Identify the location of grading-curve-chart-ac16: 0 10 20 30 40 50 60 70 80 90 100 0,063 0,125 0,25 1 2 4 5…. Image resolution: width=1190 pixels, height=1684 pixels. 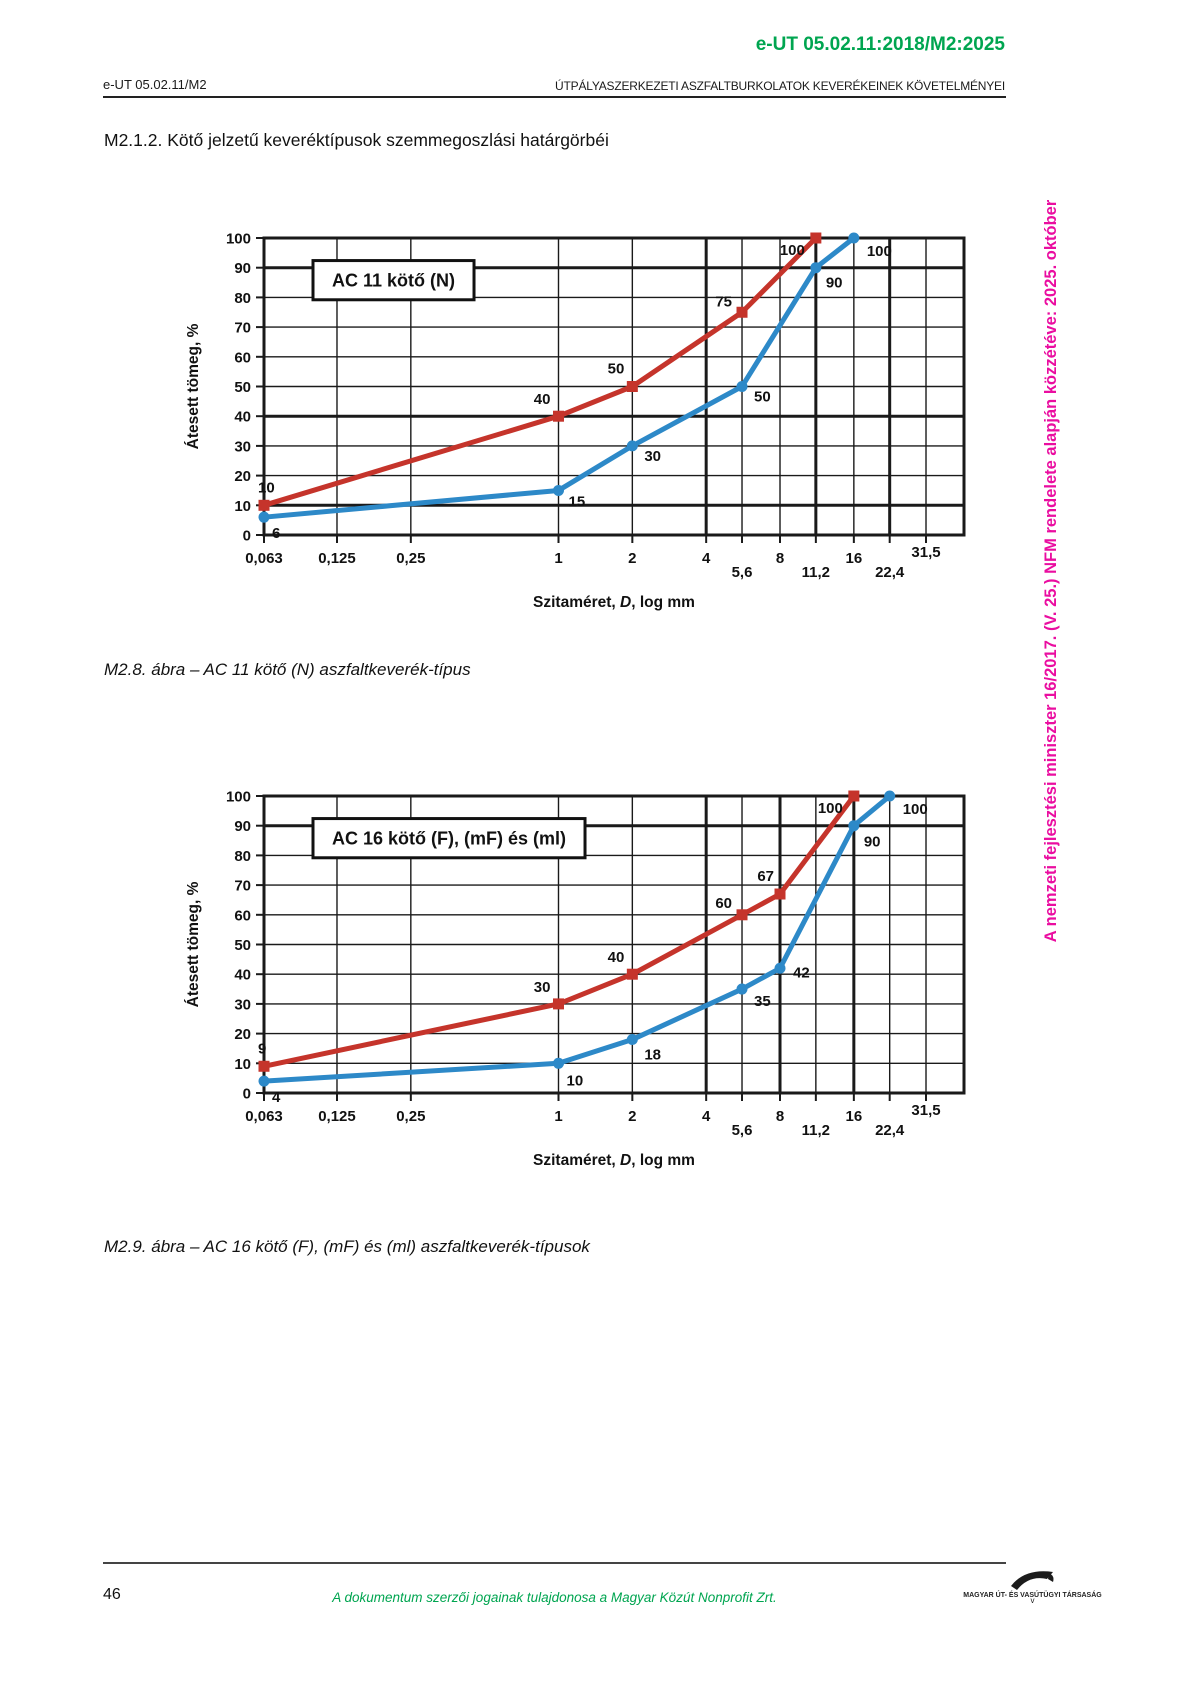
(575, 979).